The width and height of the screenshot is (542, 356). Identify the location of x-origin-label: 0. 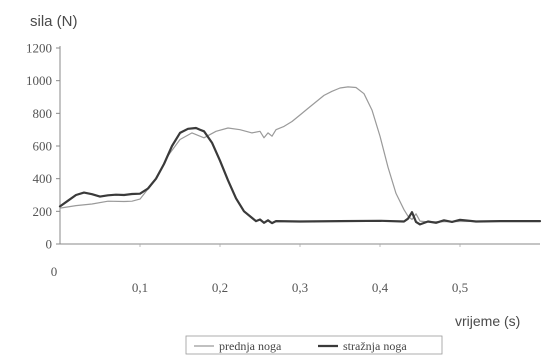
(54, 271).